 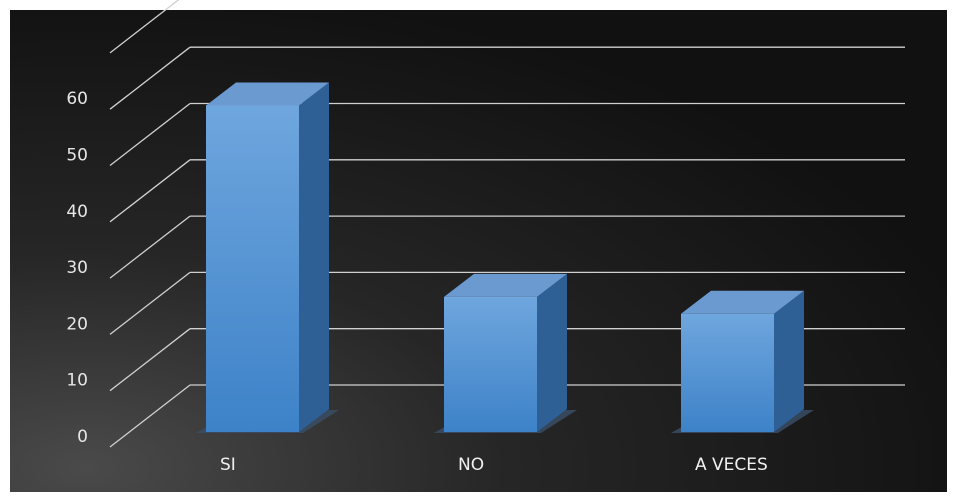 What do you see at coordinates (494, 465) in the screenshot?
I see `x-axis-labels: SI NO A VECES` at bounding box center [494, 465].